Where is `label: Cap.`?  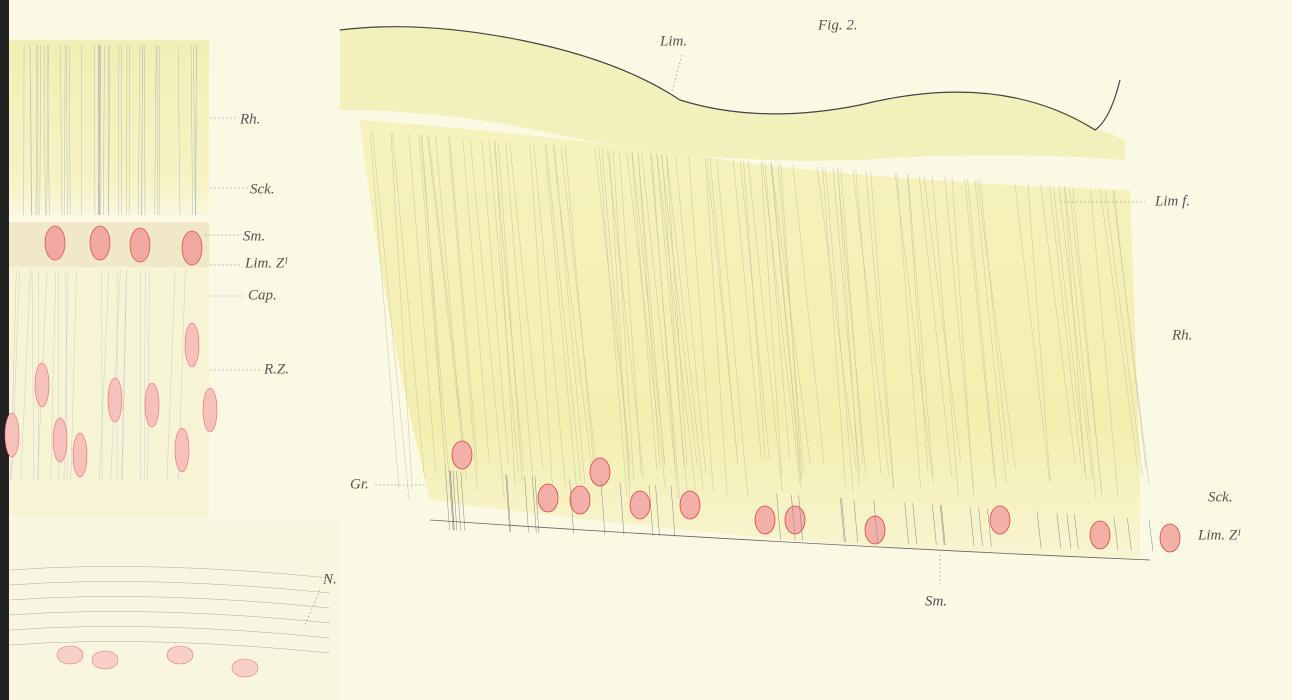
label: Cap. is located at coordinates (262, 295).